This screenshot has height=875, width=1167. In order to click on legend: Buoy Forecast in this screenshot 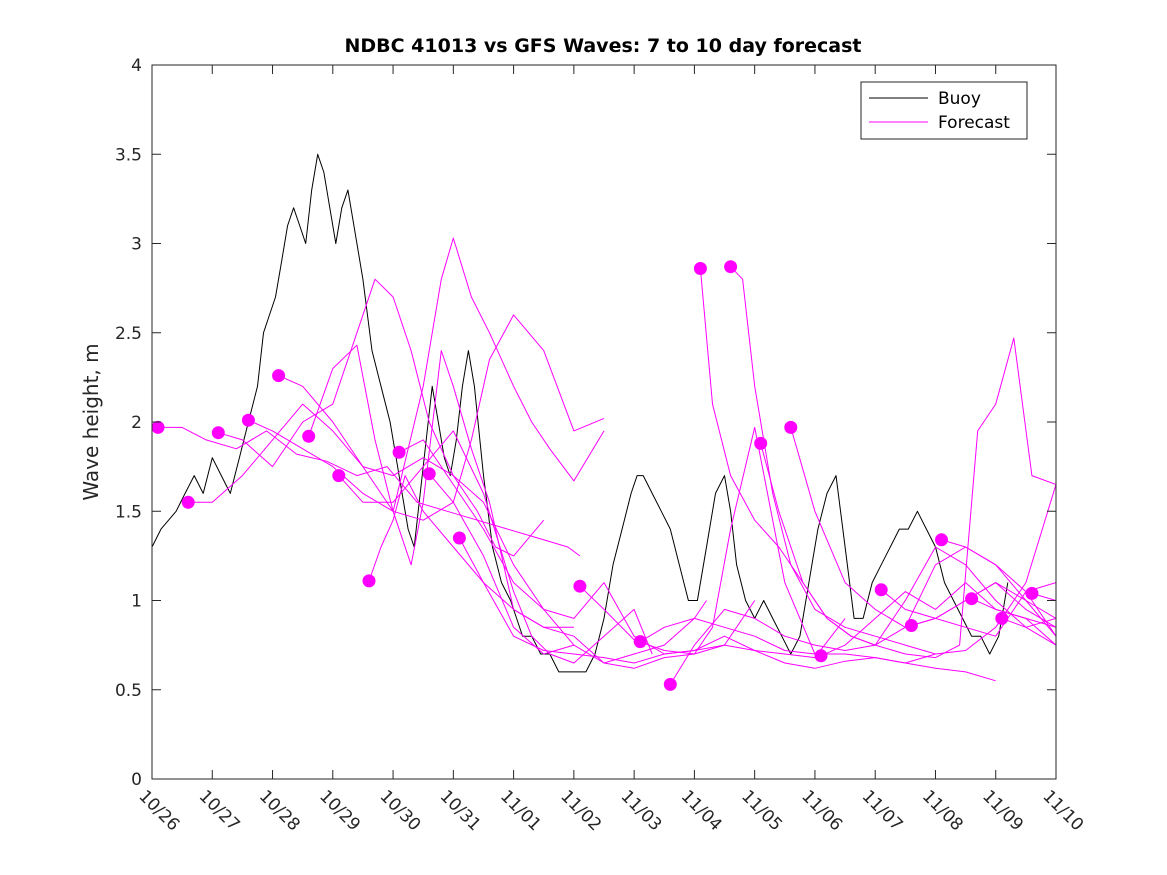, I will do `click(944, 110)`.